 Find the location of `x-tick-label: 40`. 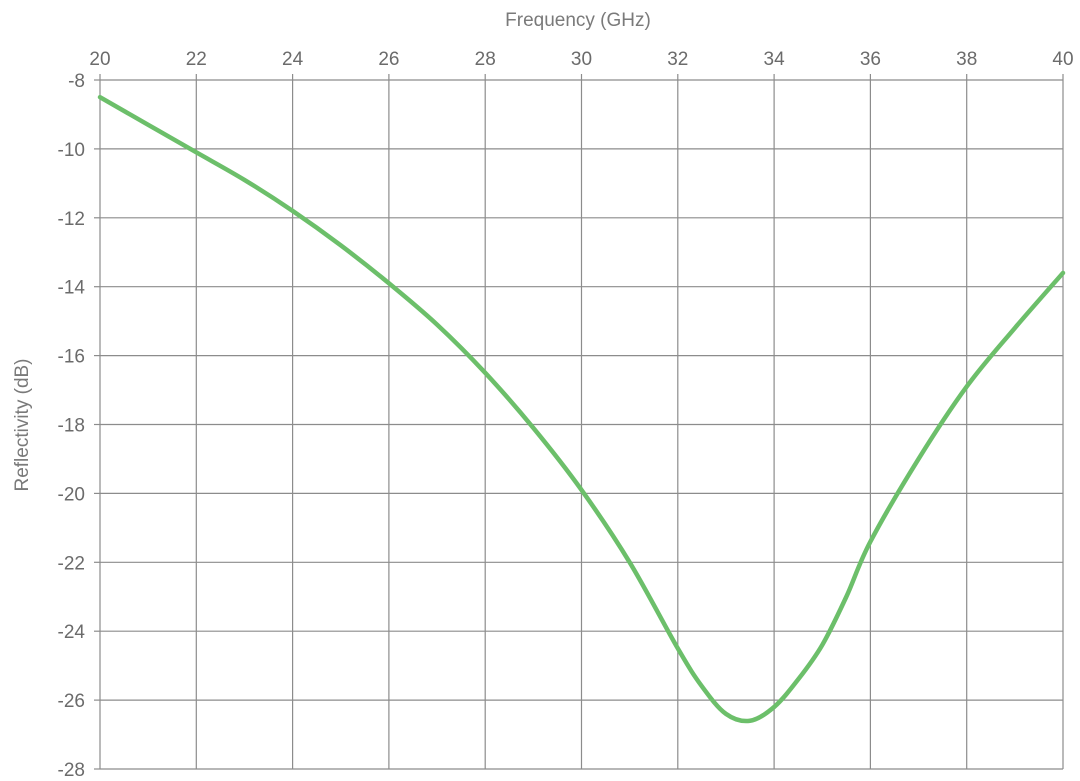

x-tick-label: 40 is located at coordinates (1062, 59).